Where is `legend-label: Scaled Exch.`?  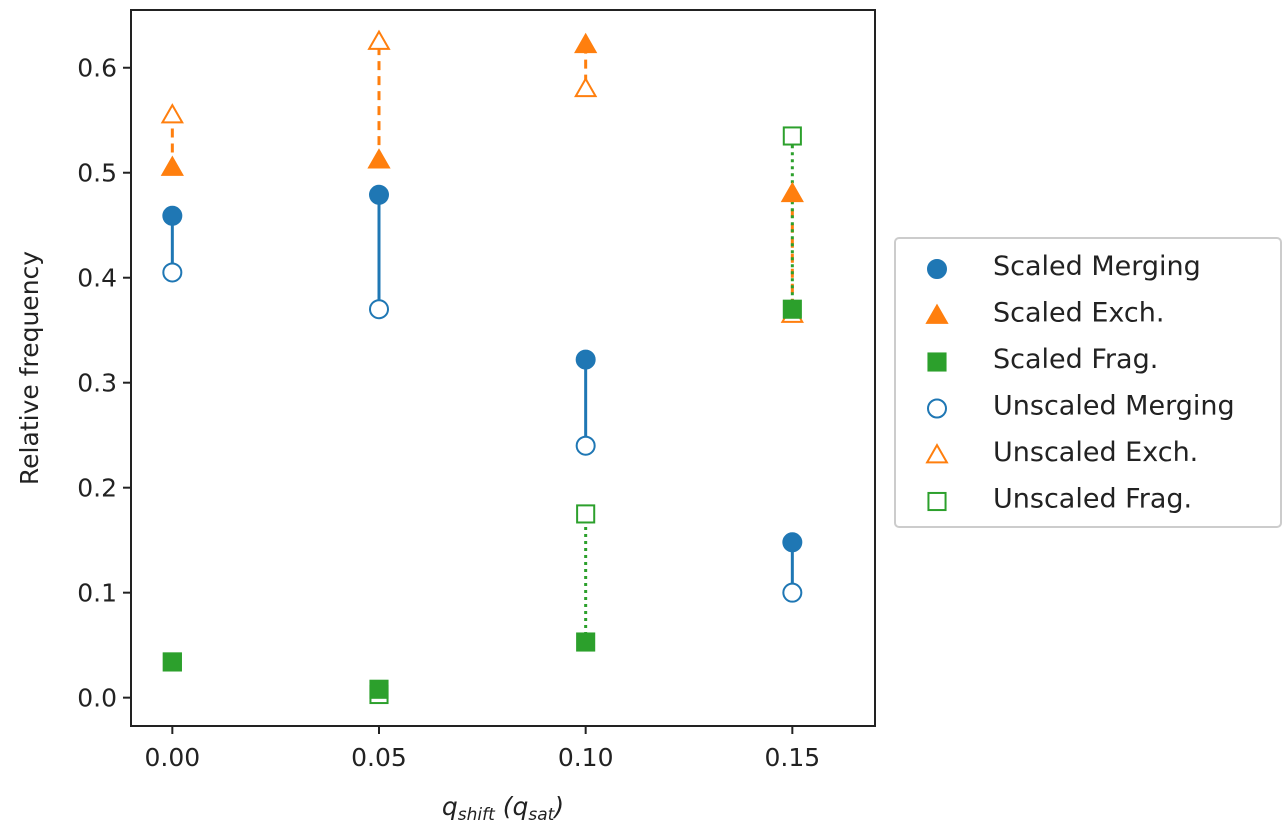 legend-label: Scaled Exch. is located at coordinates (1078, 313).